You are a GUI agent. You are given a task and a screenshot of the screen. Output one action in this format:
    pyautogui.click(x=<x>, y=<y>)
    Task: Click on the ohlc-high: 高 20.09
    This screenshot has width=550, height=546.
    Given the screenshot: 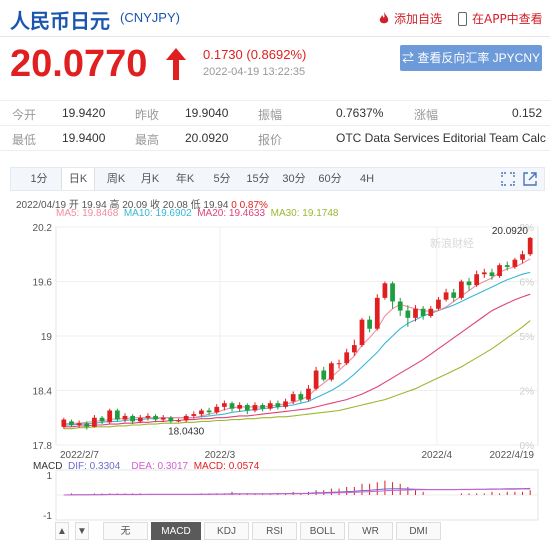 What is the action you would take?
    pyautogui.click(x=128, y=205)
    